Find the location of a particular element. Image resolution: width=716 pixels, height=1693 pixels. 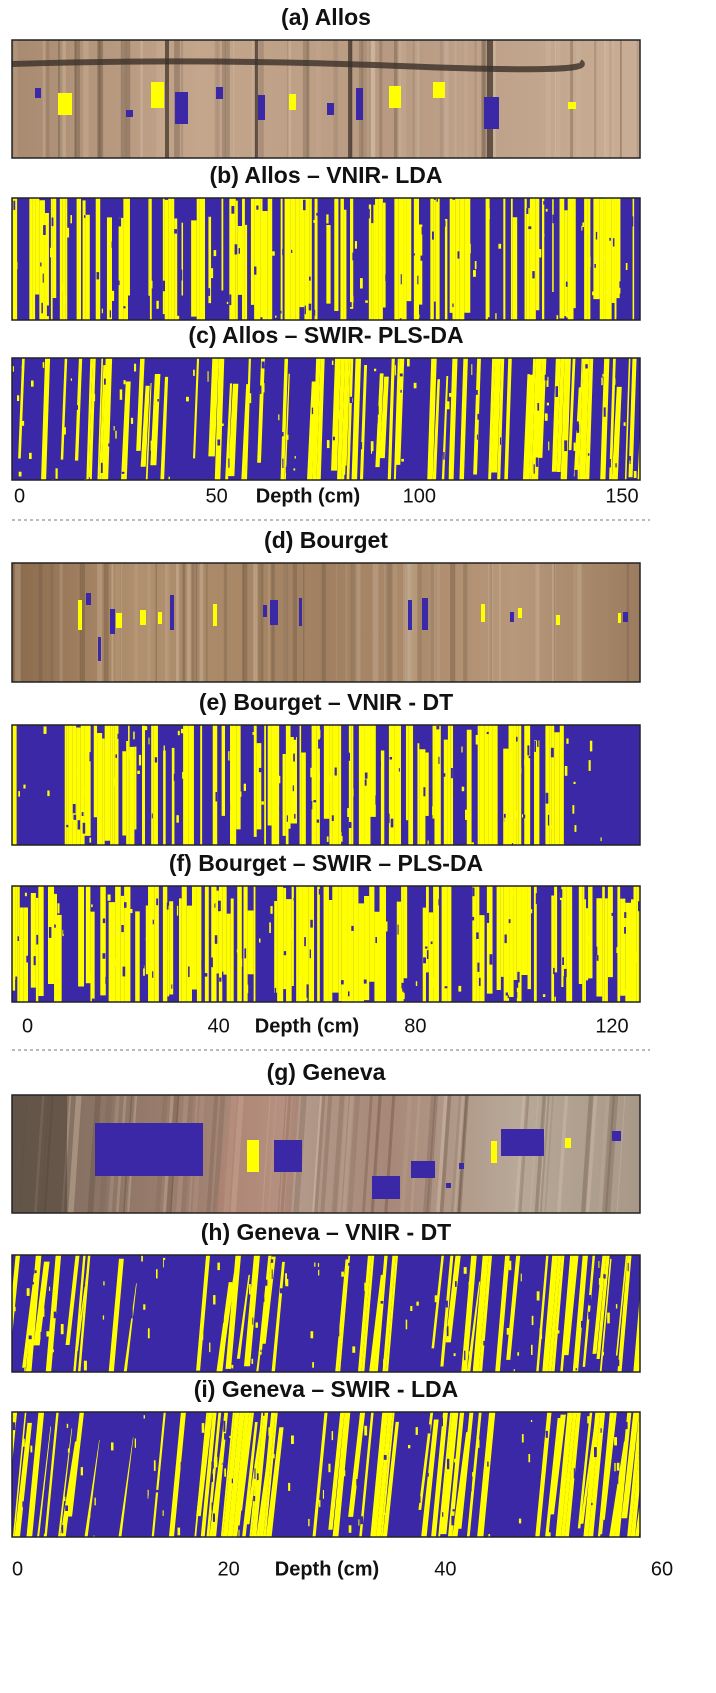

depth-tick-label: 40 is located at coordinates (445, 1569).